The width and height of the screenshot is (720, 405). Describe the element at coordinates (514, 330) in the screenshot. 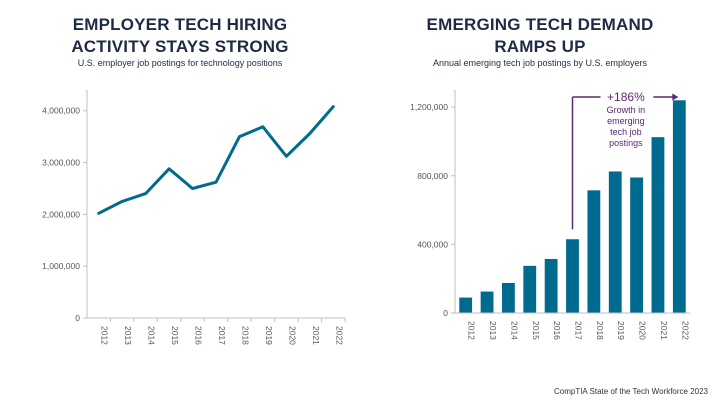

I see `bar-x-tick-label: 2014` at that location.